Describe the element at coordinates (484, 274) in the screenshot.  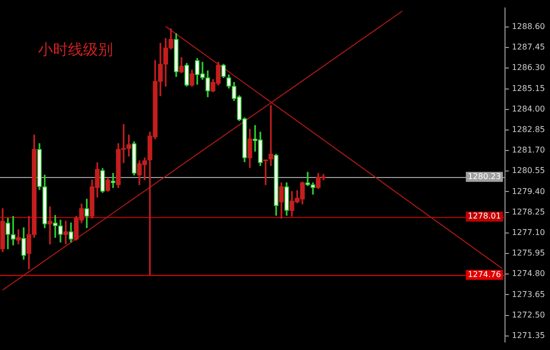
I see `ref-line-label: 1274.76` at that location.